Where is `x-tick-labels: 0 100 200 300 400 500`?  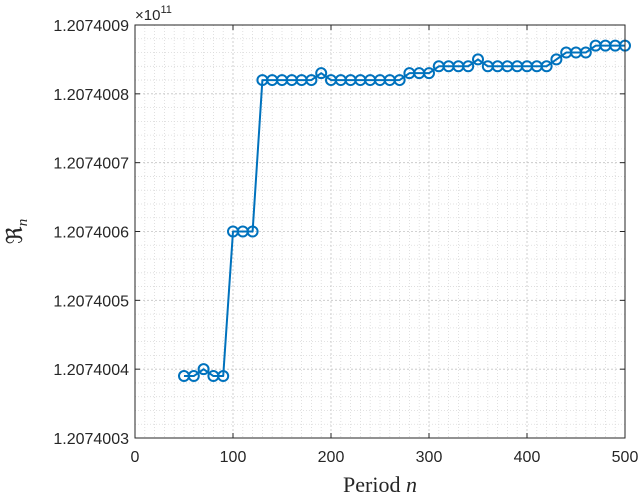 x-tick-labels: 0 100 200 300 400 500 is located at coordinates (385, 457).